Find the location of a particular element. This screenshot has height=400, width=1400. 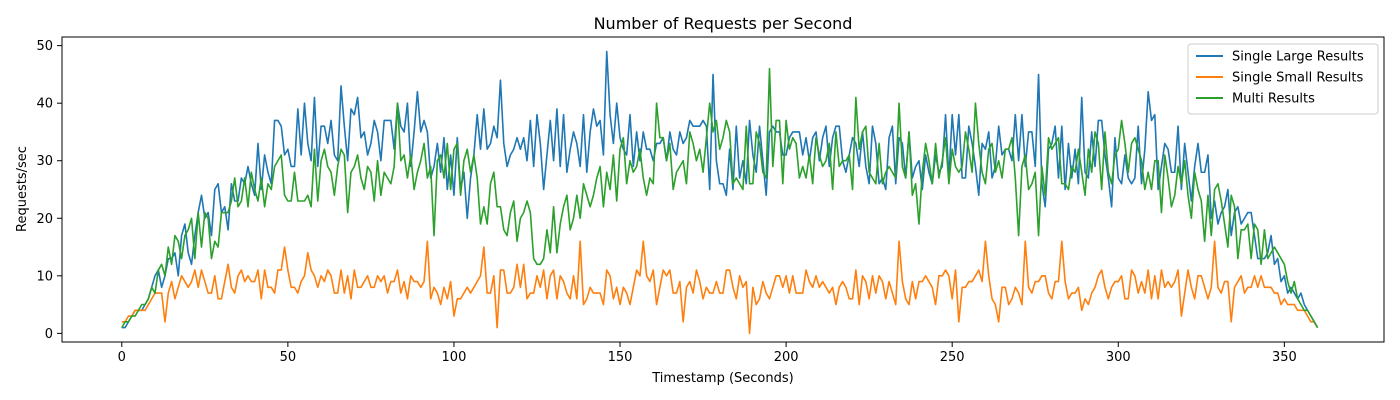

y-tick-label: 20 is located at coordinates (44, 219).